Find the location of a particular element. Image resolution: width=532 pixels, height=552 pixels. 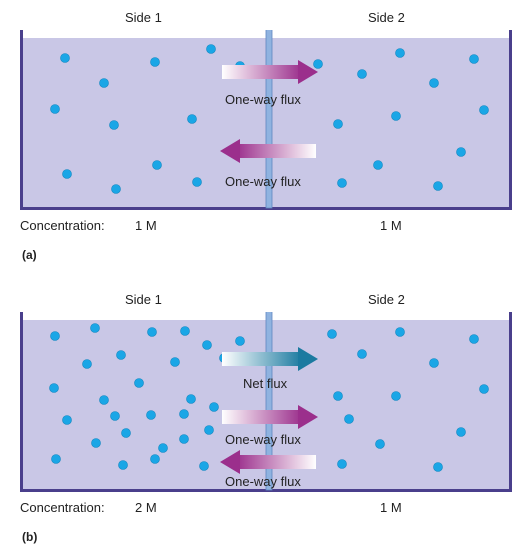

concentration-side-1: 1 M is located at coordinates (146, 225).